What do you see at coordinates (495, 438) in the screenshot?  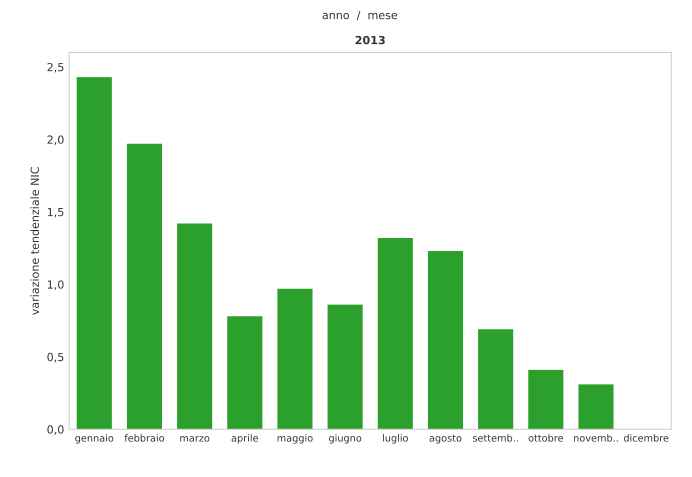 I see `x-tick-label: settemb..` at bounding box center [495, 438].